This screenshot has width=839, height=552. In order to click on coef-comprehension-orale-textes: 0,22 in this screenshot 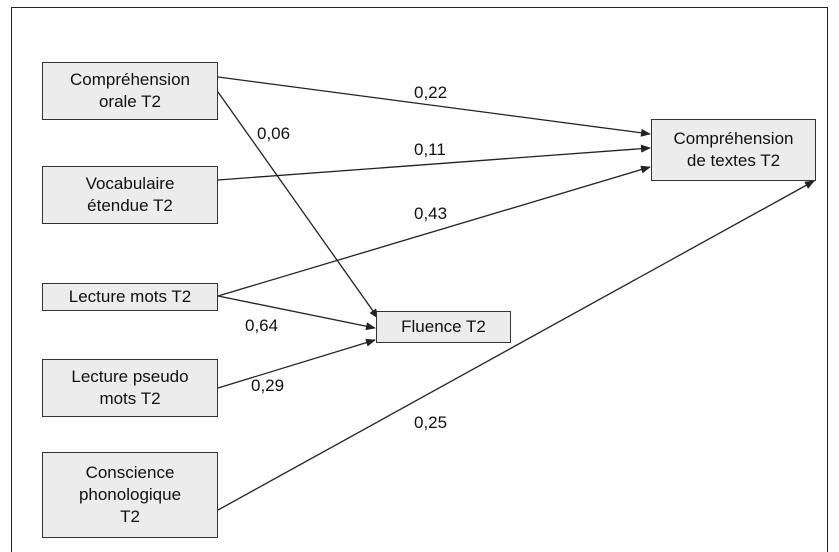, I will do `click(431, 92)`.